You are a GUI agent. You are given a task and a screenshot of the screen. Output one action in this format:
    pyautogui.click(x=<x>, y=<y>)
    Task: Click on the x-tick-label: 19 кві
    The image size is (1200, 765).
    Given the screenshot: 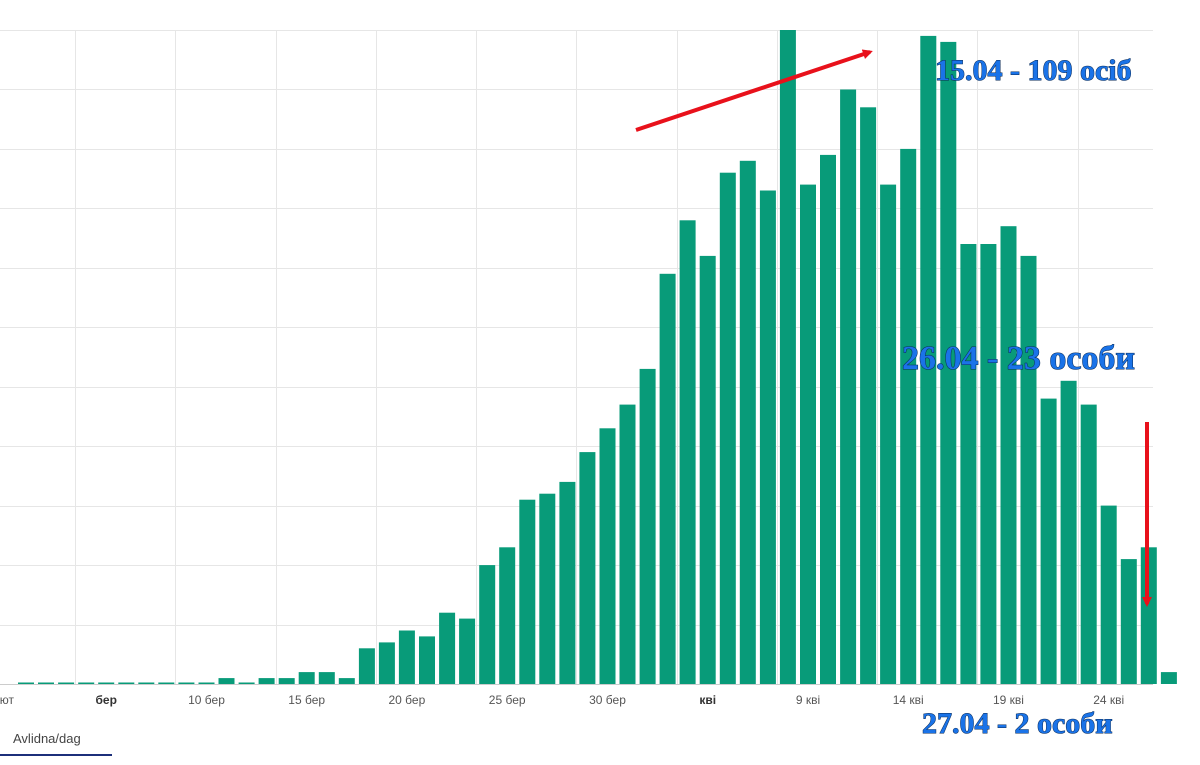 What is the action you would take?
    pyautogui.click(x=1008, y=700)
    